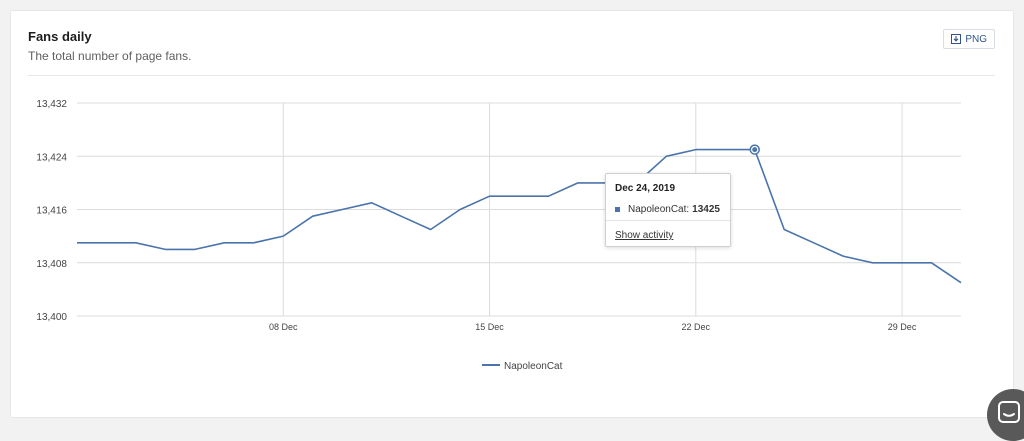 The image size is (1024, 441). Describe the element at coordinates (706, 209) in the screenshot. I see `tooltip-series-value: 13425` at that location.